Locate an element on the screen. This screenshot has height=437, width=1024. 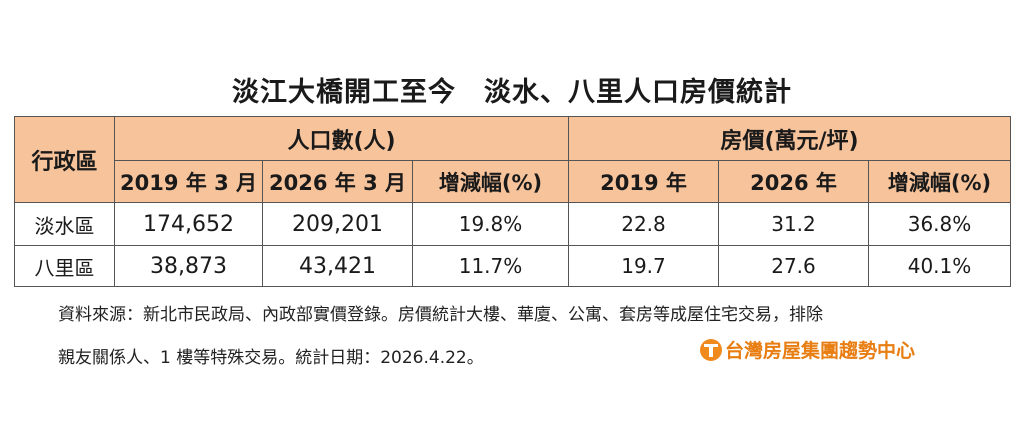
subheader-price-2026: 2026 年 is located at coordinates (793, 181).